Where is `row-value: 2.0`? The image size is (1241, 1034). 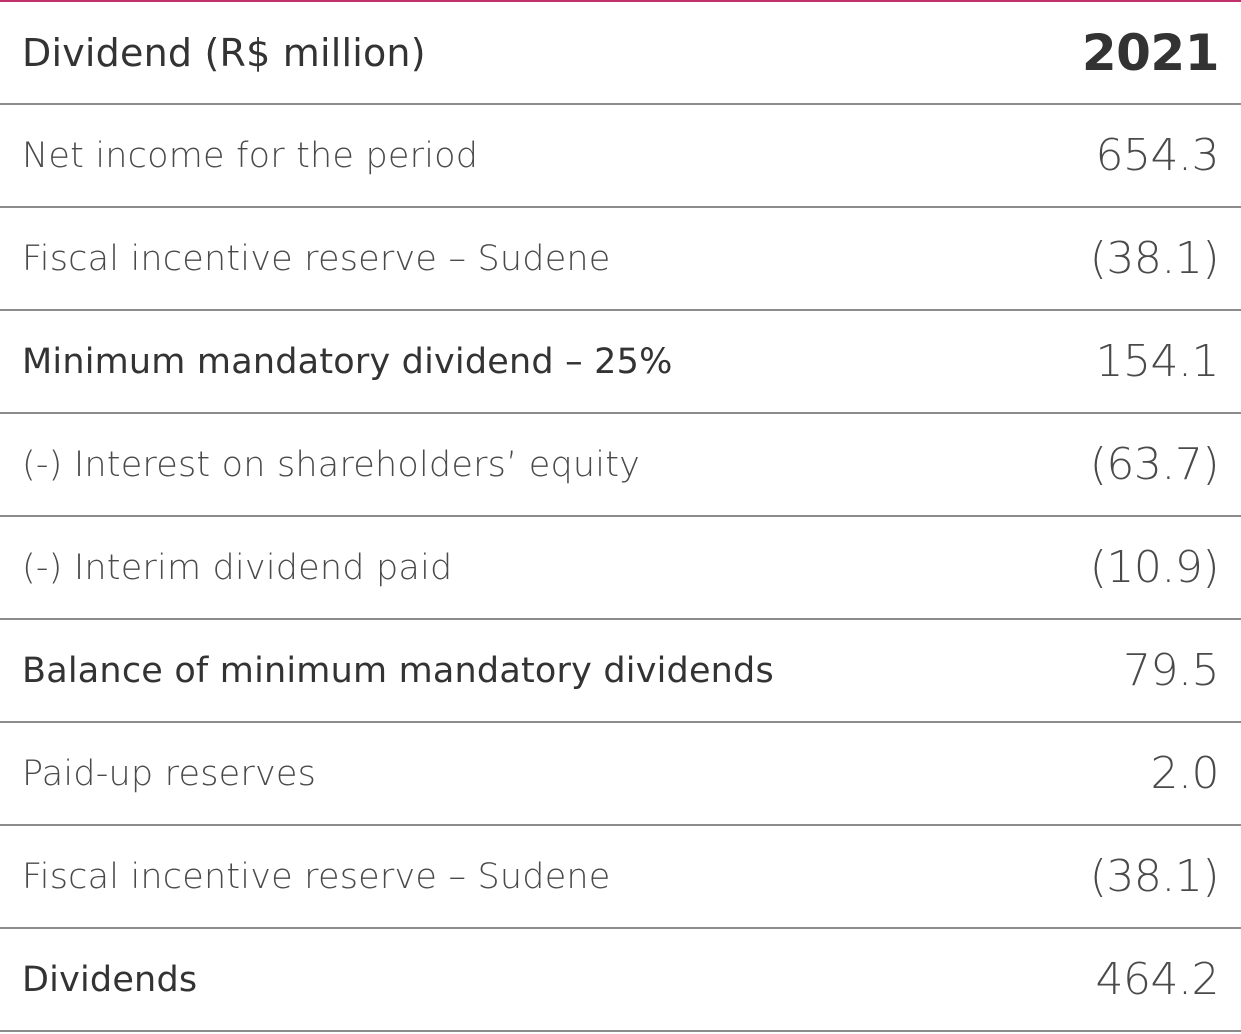
row-value: 2.0 is located at coordinates (1185, 773).